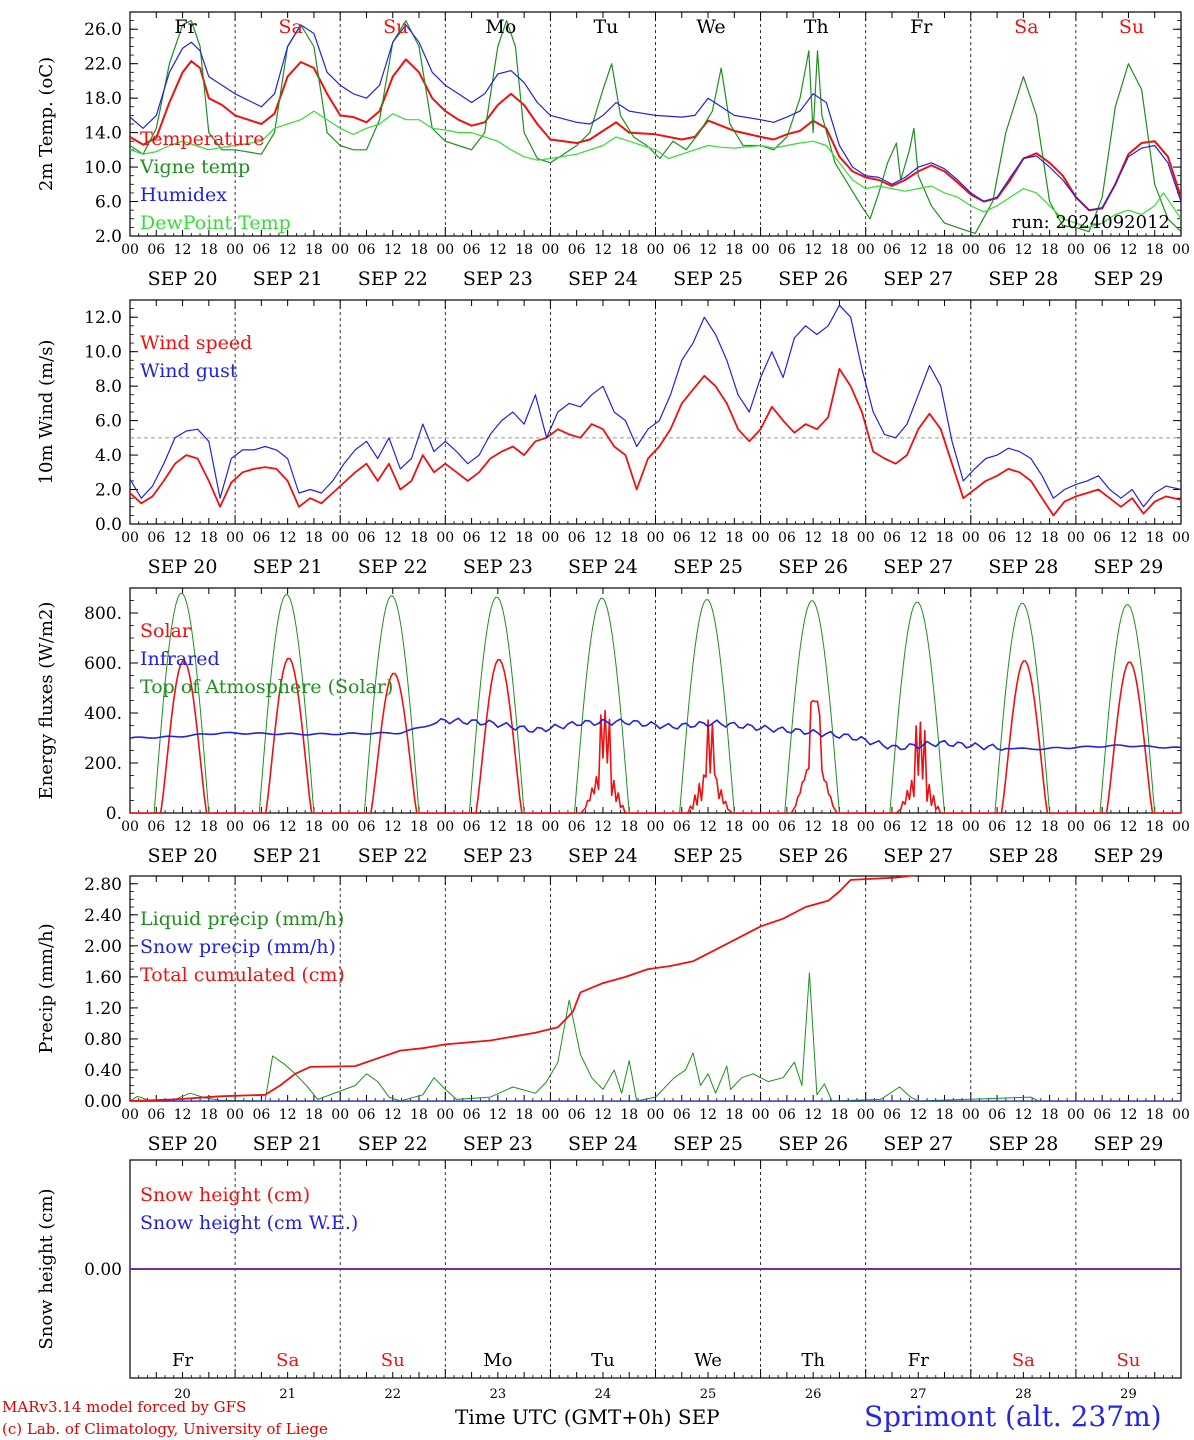 This screenshot has width=1194, height=1440. Describe the element at coordinates (1023, 279) in the screenshot. I see `date-label: SEP 28` at that location.